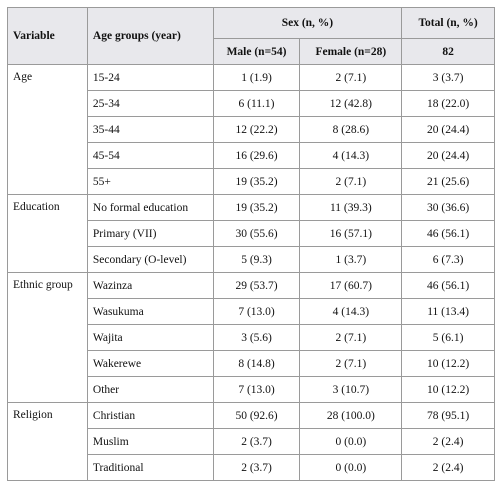 This screenshot has width=500, height=492. What do you see at coordinates (448, 181) in the screenshot?
I see `total-cell: 21 (25.6)` at bounding box center [448, 181].